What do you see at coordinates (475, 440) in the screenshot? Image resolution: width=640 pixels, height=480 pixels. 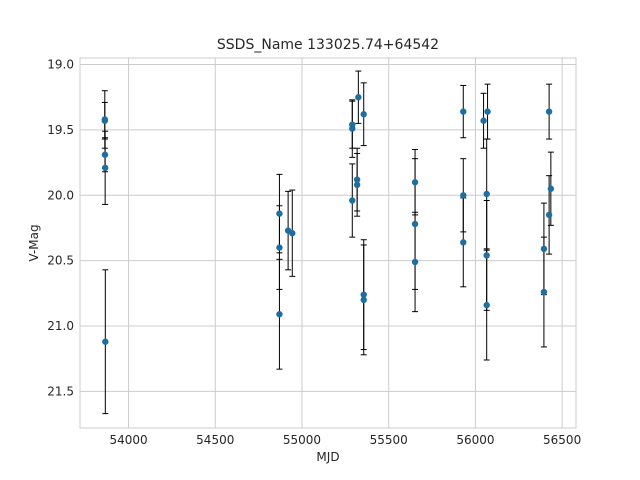 I see `x-tick-label: 56000` at bounding box center [475, 440].